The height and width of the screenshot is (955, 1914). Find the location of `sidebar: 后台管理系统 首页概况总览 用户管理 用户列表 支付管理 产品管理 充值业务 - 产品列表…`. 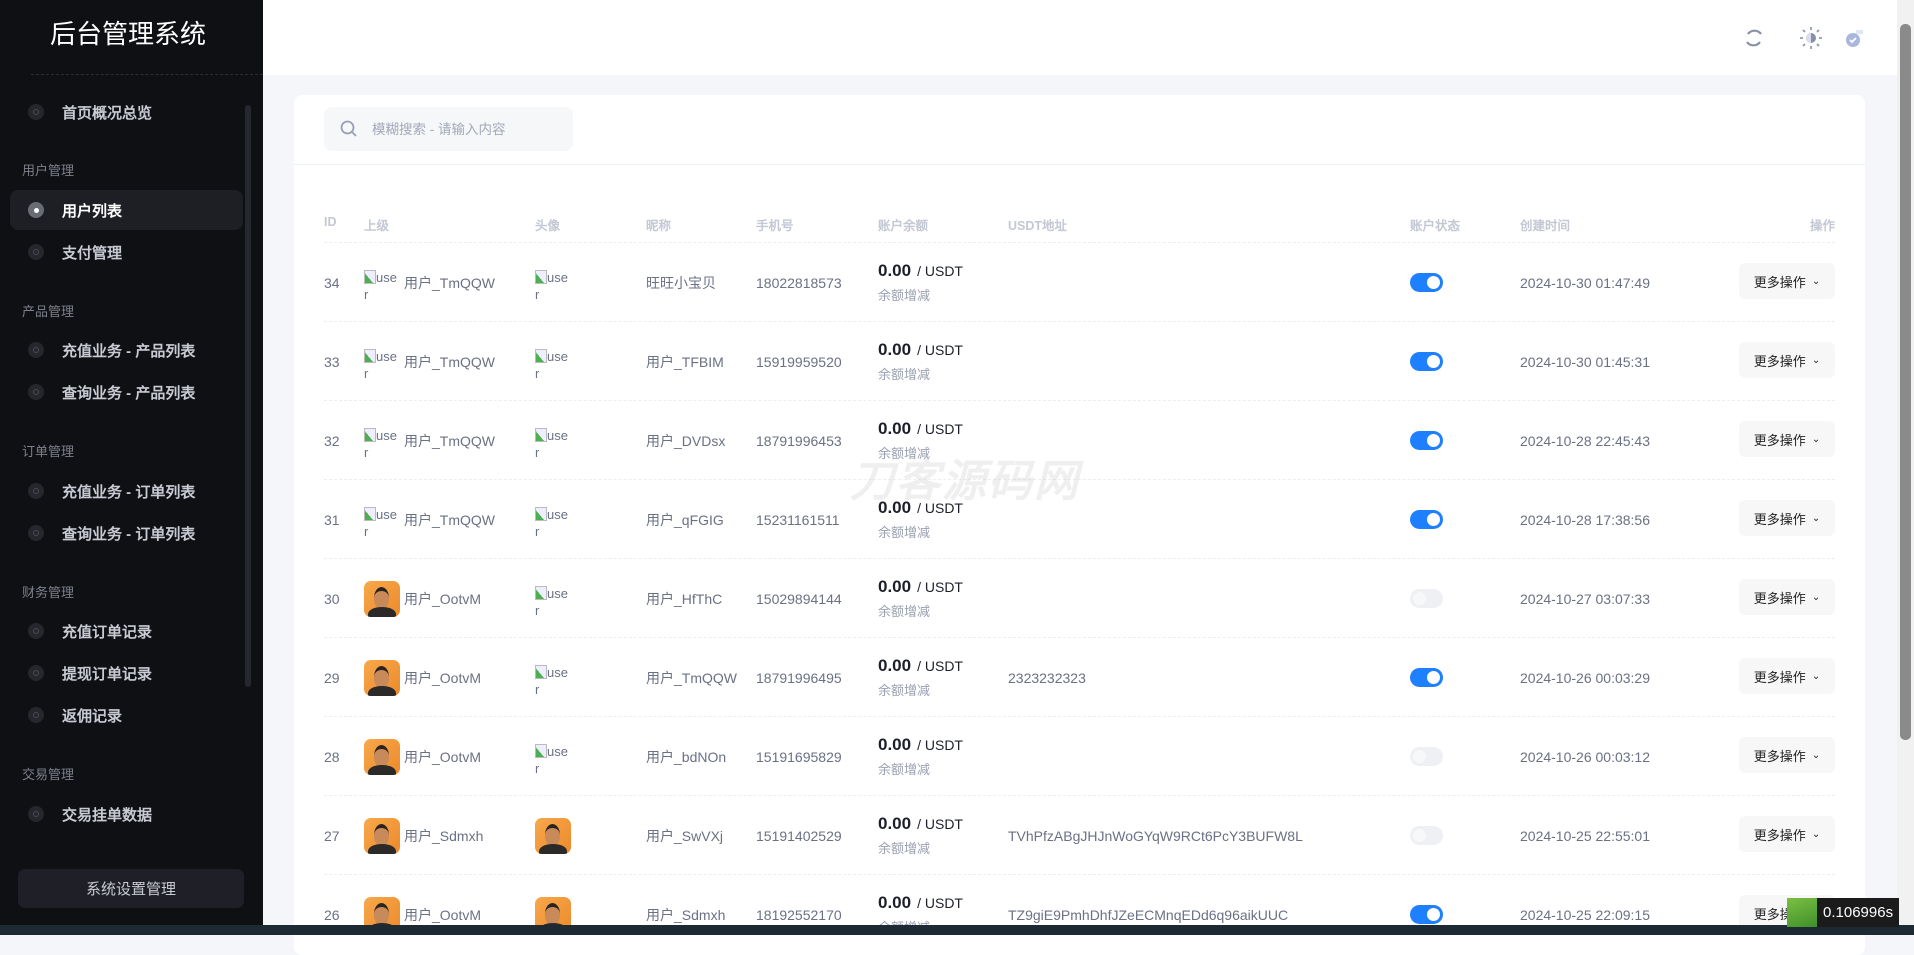

sidebar: 后台管理系统 首页概况总览 用户管理 用户列表 支付管理 产品管理 充值业务 - 产品列表… is located at coordinates (131, 462).